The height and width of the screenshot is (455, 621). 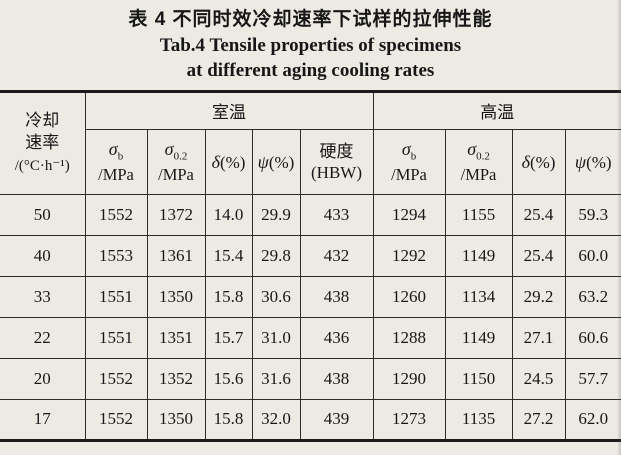 I want to click on cell: 1553, so click(x=116, y=255).